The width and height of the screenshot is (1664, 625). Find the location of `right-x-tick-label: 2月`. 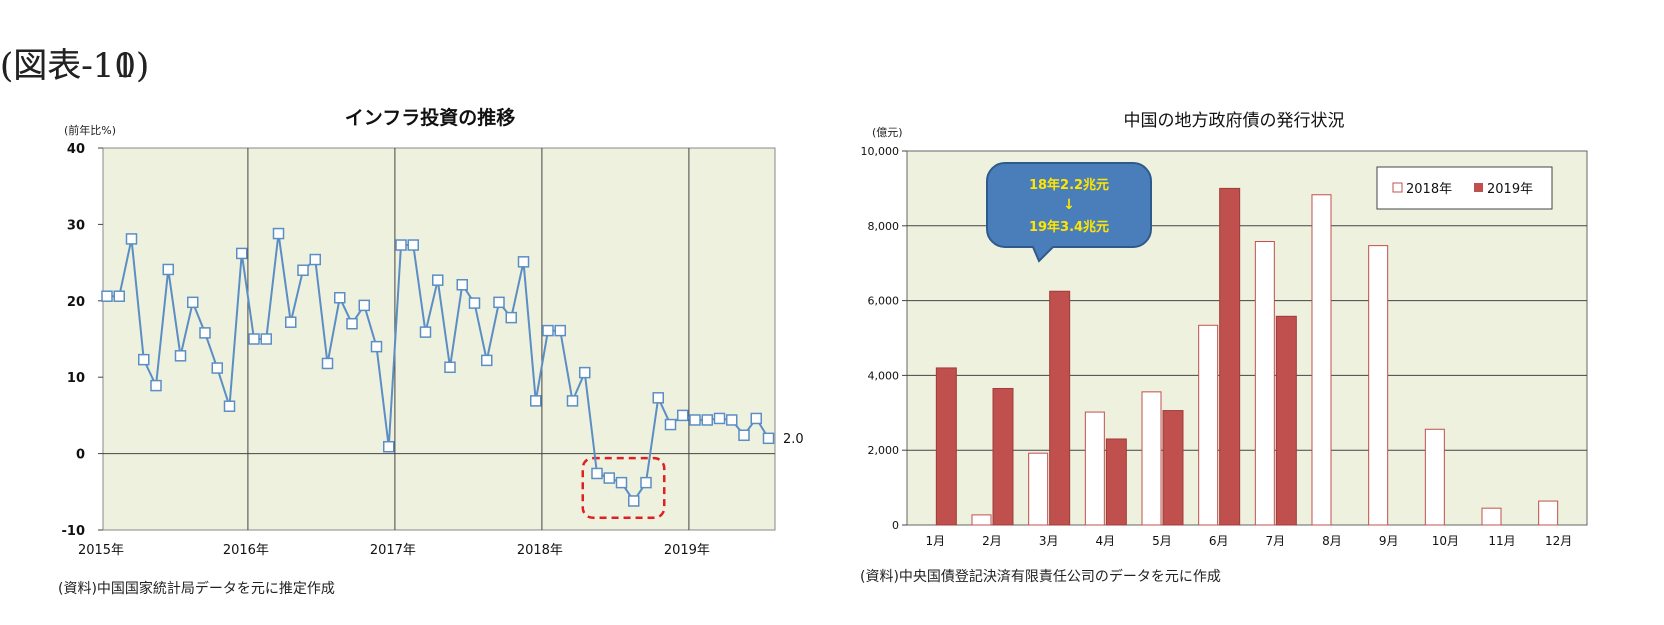

right-x-tick-label: 2月 is located at coordinates (992, 541).